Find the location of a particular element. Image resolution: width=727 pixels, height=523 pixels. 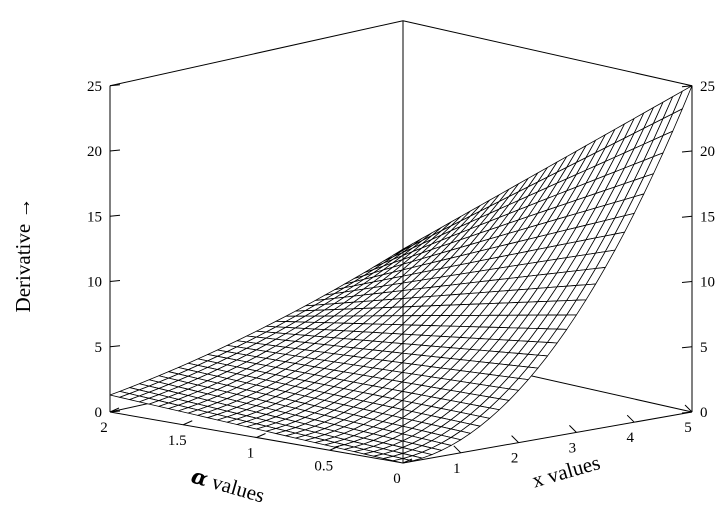

alpha-tick-label: 0.5 is located at coordinates (323, 466).